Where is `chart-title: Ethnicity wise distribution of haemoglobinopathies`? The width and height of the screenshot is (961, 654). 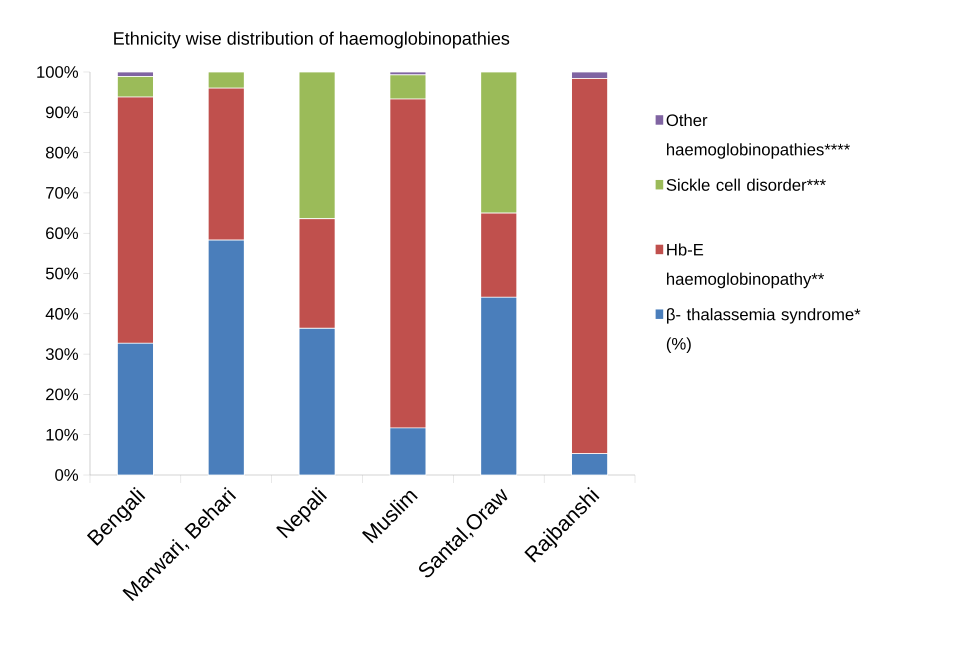
chart-title: Ethnicity wise distribution of haemoglobinopathies is located at coordinates (312, 40).